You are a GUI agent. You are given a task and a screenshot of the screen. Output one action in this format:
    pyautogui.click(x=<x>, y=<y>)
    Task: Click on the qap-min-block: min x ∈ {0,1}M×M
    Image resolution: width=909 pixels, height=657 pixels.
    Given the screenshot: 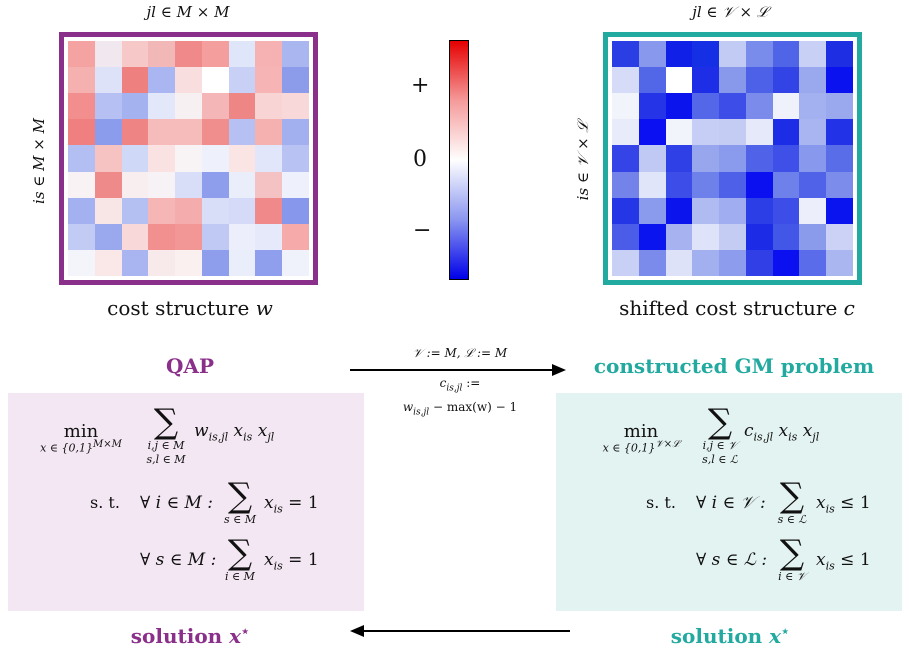 What is the action you would take?
    pyautogui.click(x=81, y=438)
    